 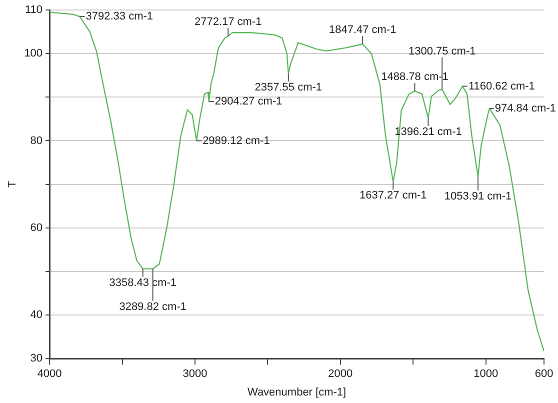 I want to click on x-tick-label: 3000, so click(x=195, y=374).